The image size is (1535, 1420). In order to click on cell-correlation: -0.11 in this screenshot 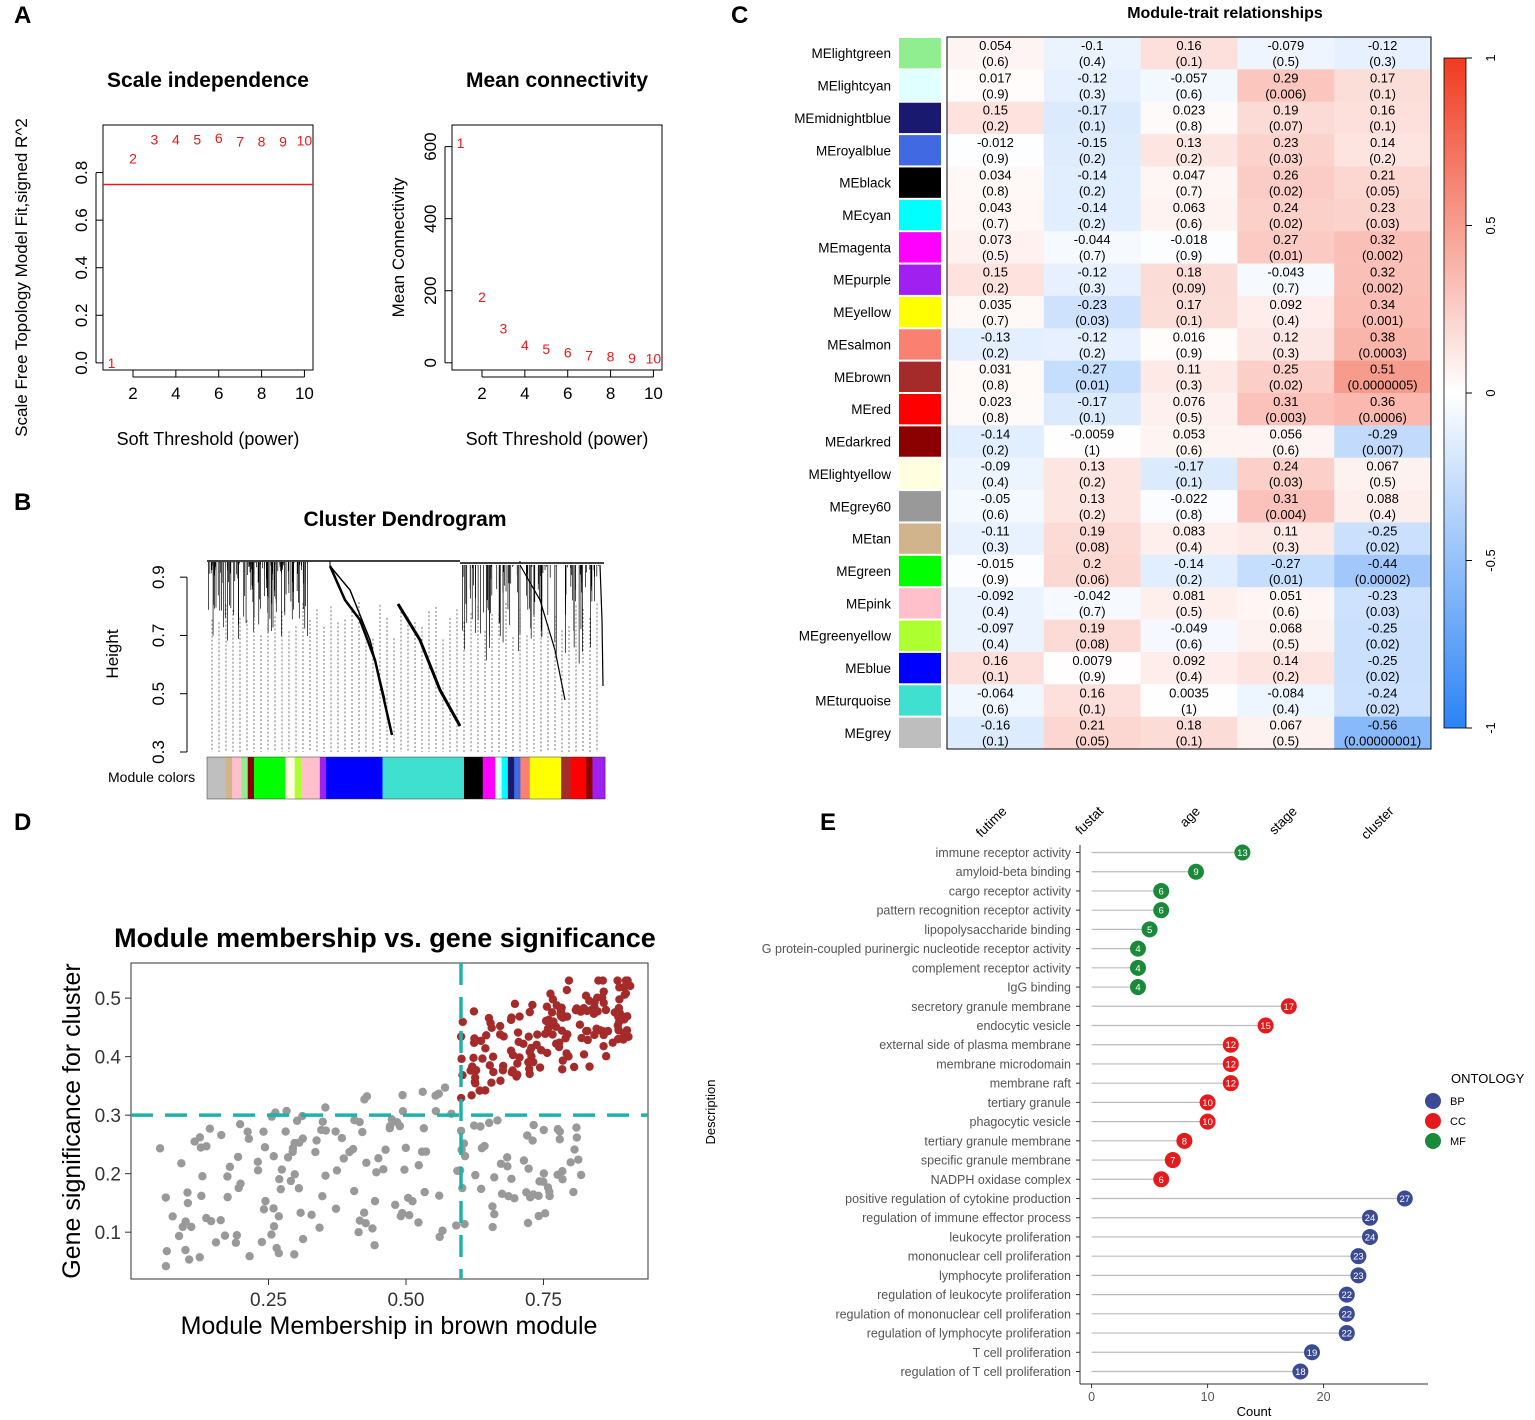, I will do `click(995, 530)`.